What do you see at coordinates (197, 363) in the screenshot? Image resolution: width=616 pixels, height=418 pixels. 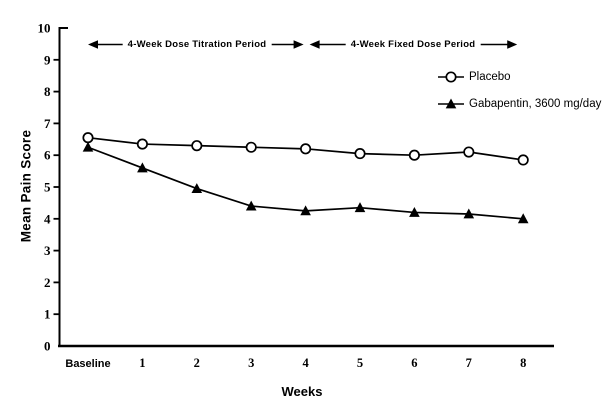 I see `x-tick-label: 2` at bounding box center [197, 363].